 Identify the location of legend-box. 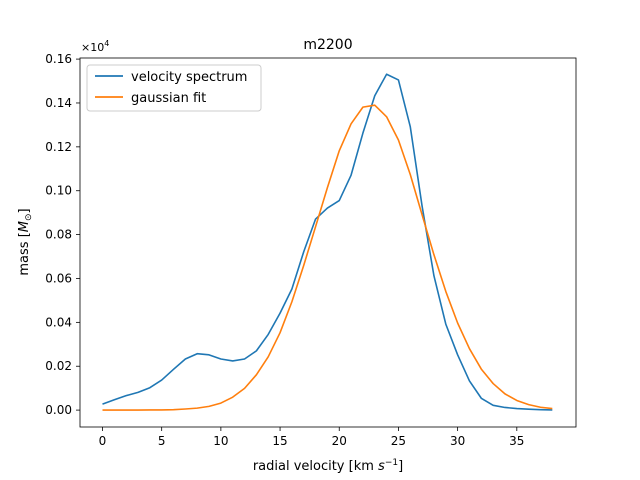
(174, 88).